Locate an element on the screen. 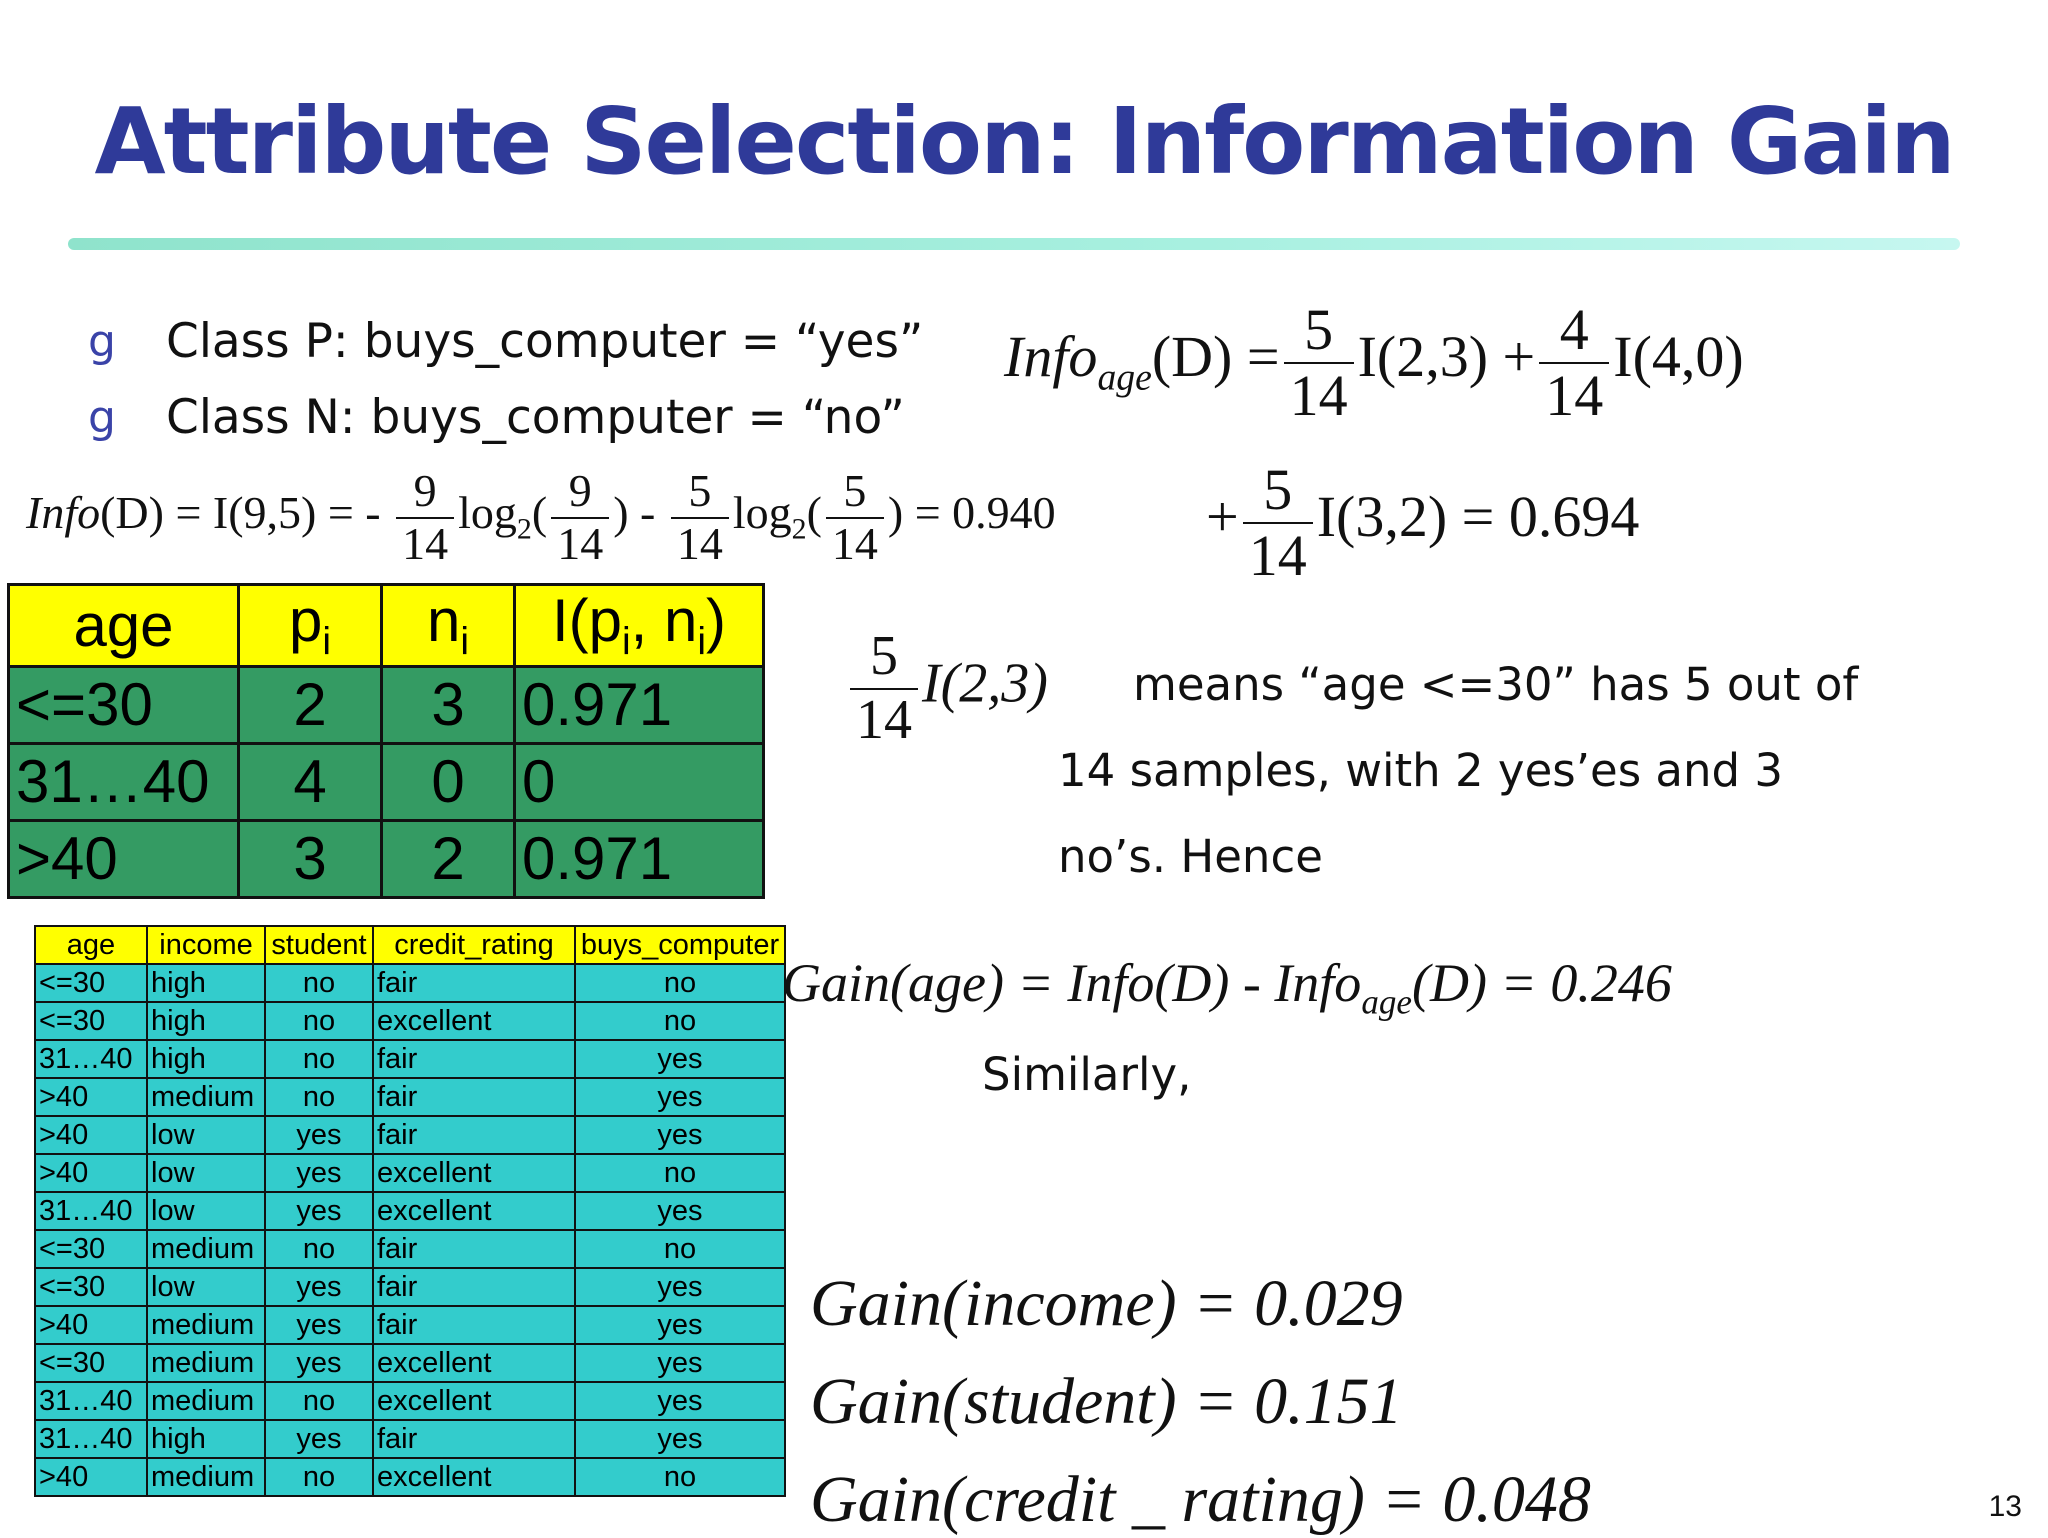  col-header-credit-rating: credit_rating is located at coordinates (474, 945).